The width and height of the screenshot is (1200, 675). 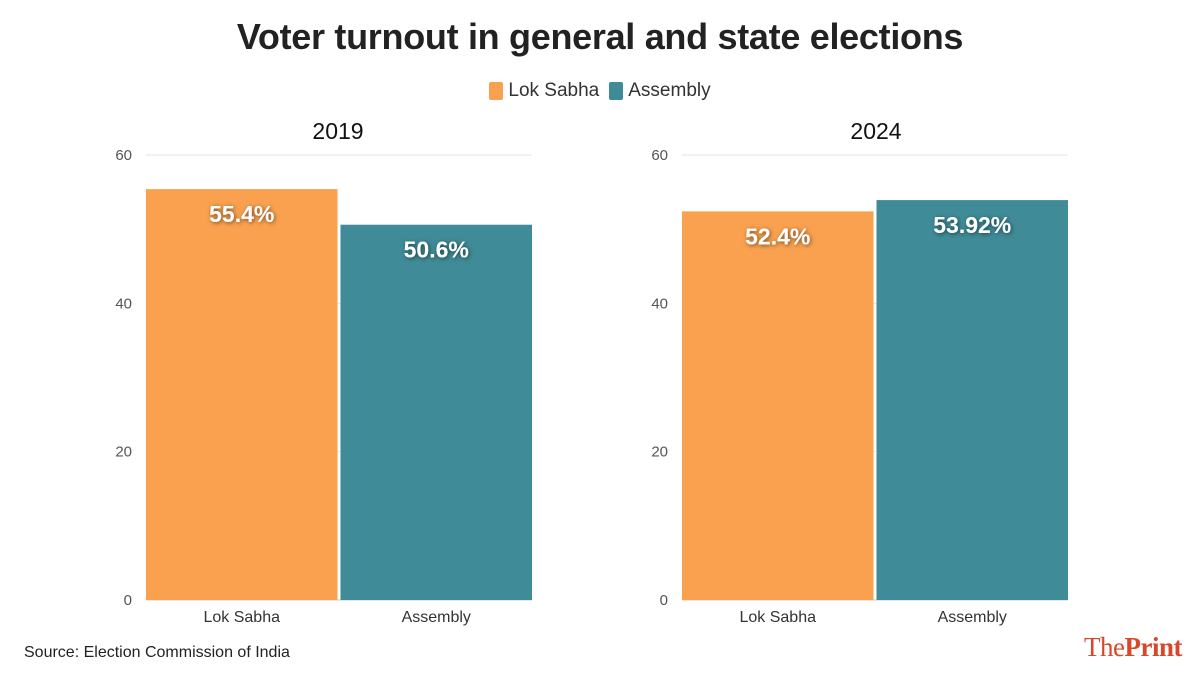 I want to click on y-tick-label-2024-0: 0, so click(x=664, y=600).